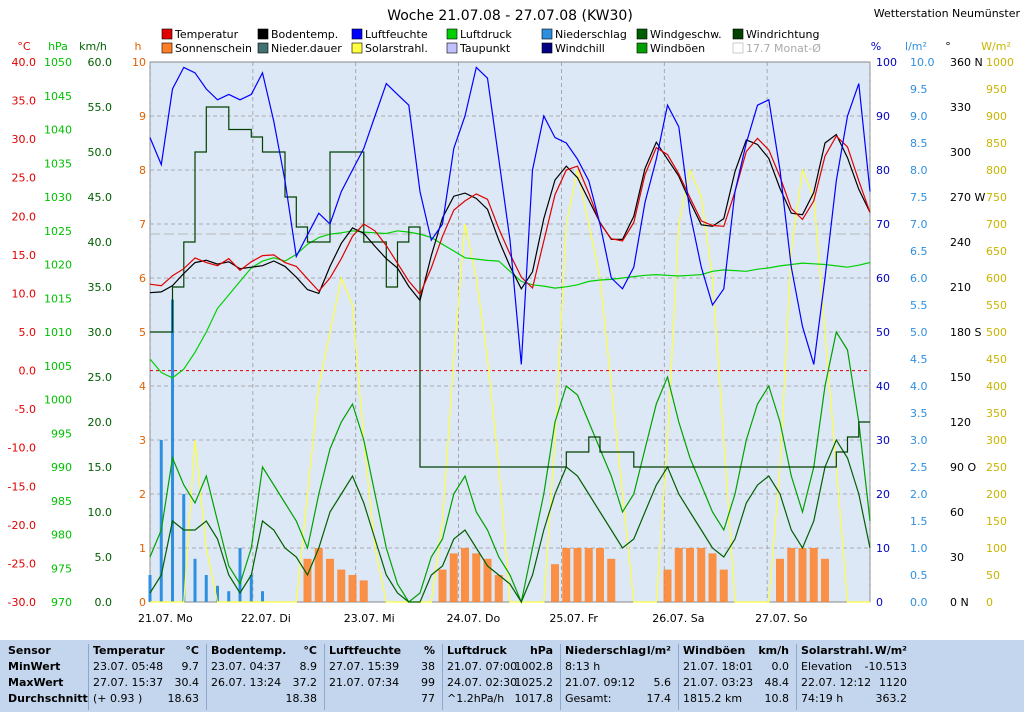 This screenshot has height=712, width=1024. I want to click on precip-axis-unit: l/m², so click(916, 46).